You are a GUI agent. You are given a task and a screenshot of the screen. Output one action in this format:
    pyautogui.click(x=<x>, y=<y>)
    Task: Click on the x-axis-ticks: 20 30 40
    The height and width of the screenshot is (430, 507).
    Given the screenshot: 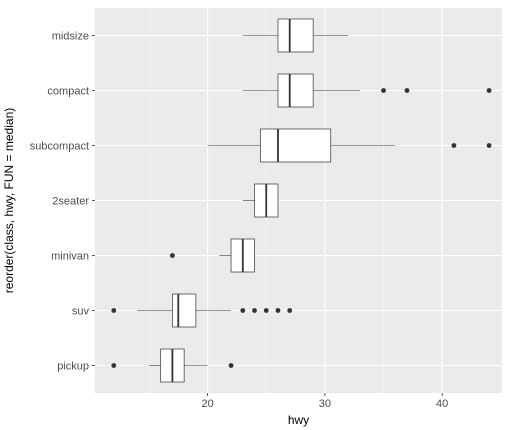 What is the action you would take?
    pyautogui.click(x=324, y=401)
    